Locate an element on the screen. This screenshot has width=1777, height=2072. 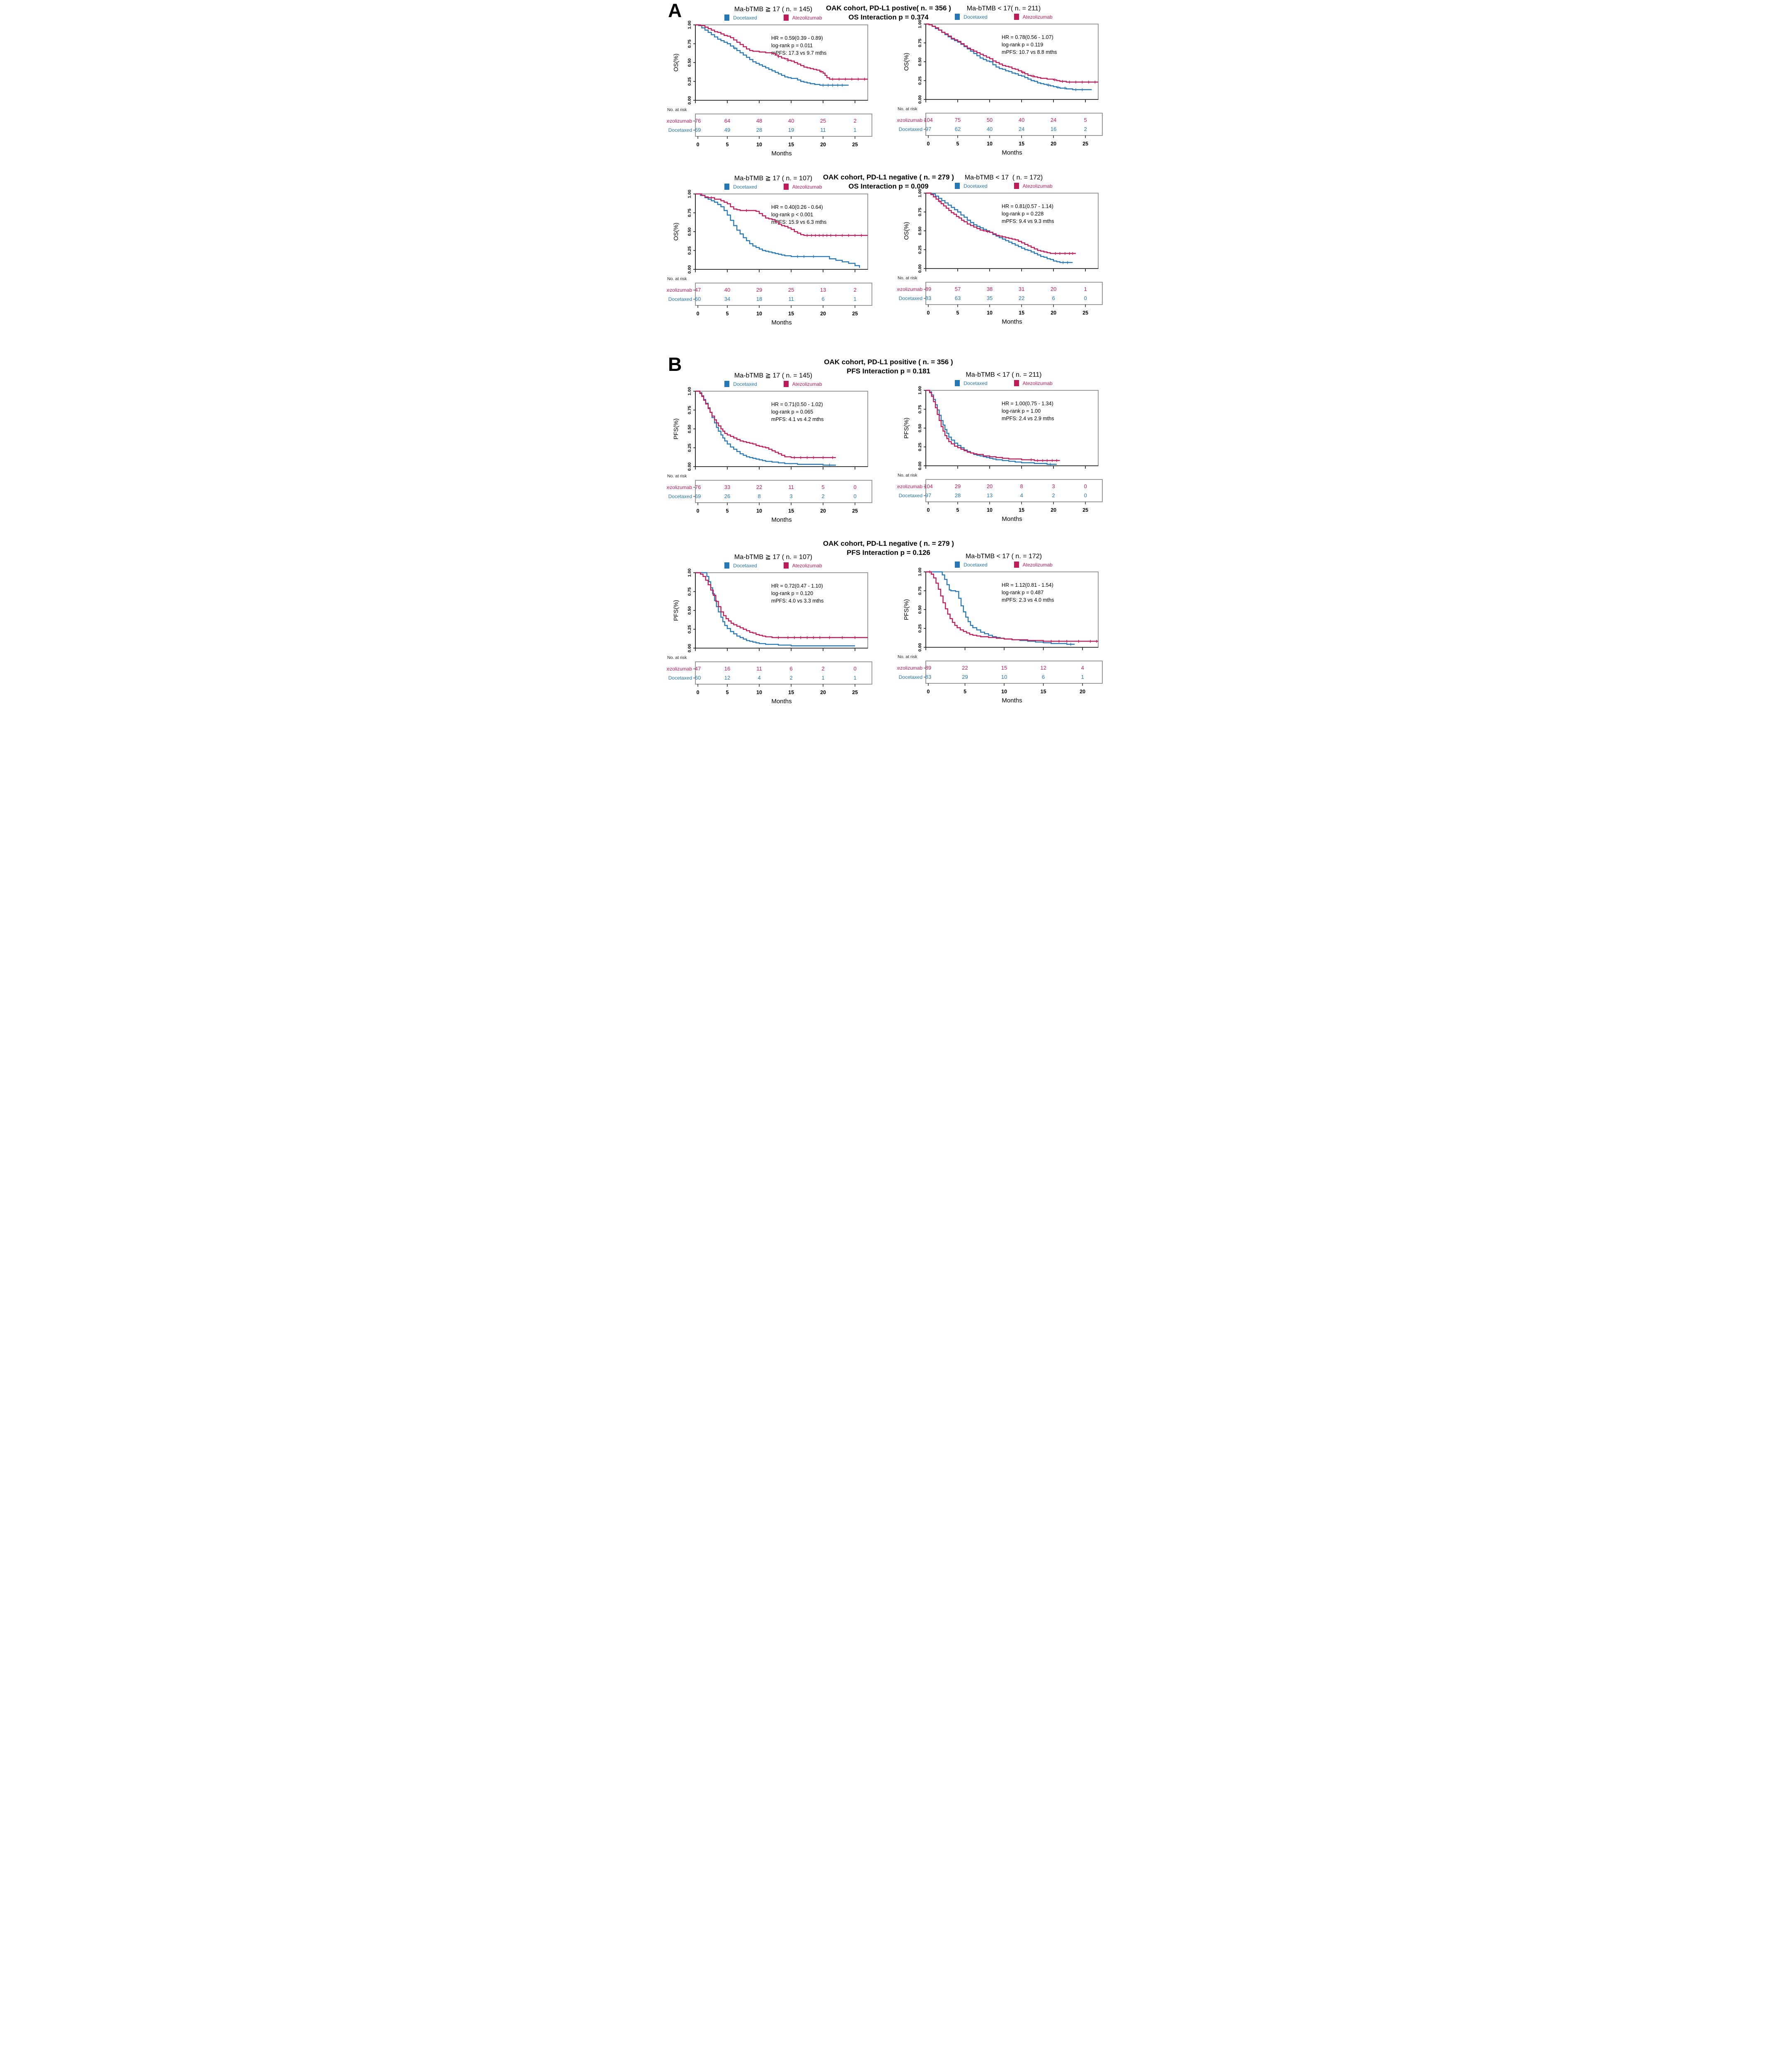
svg-text: 4 is located at coordinates (1082, 668).